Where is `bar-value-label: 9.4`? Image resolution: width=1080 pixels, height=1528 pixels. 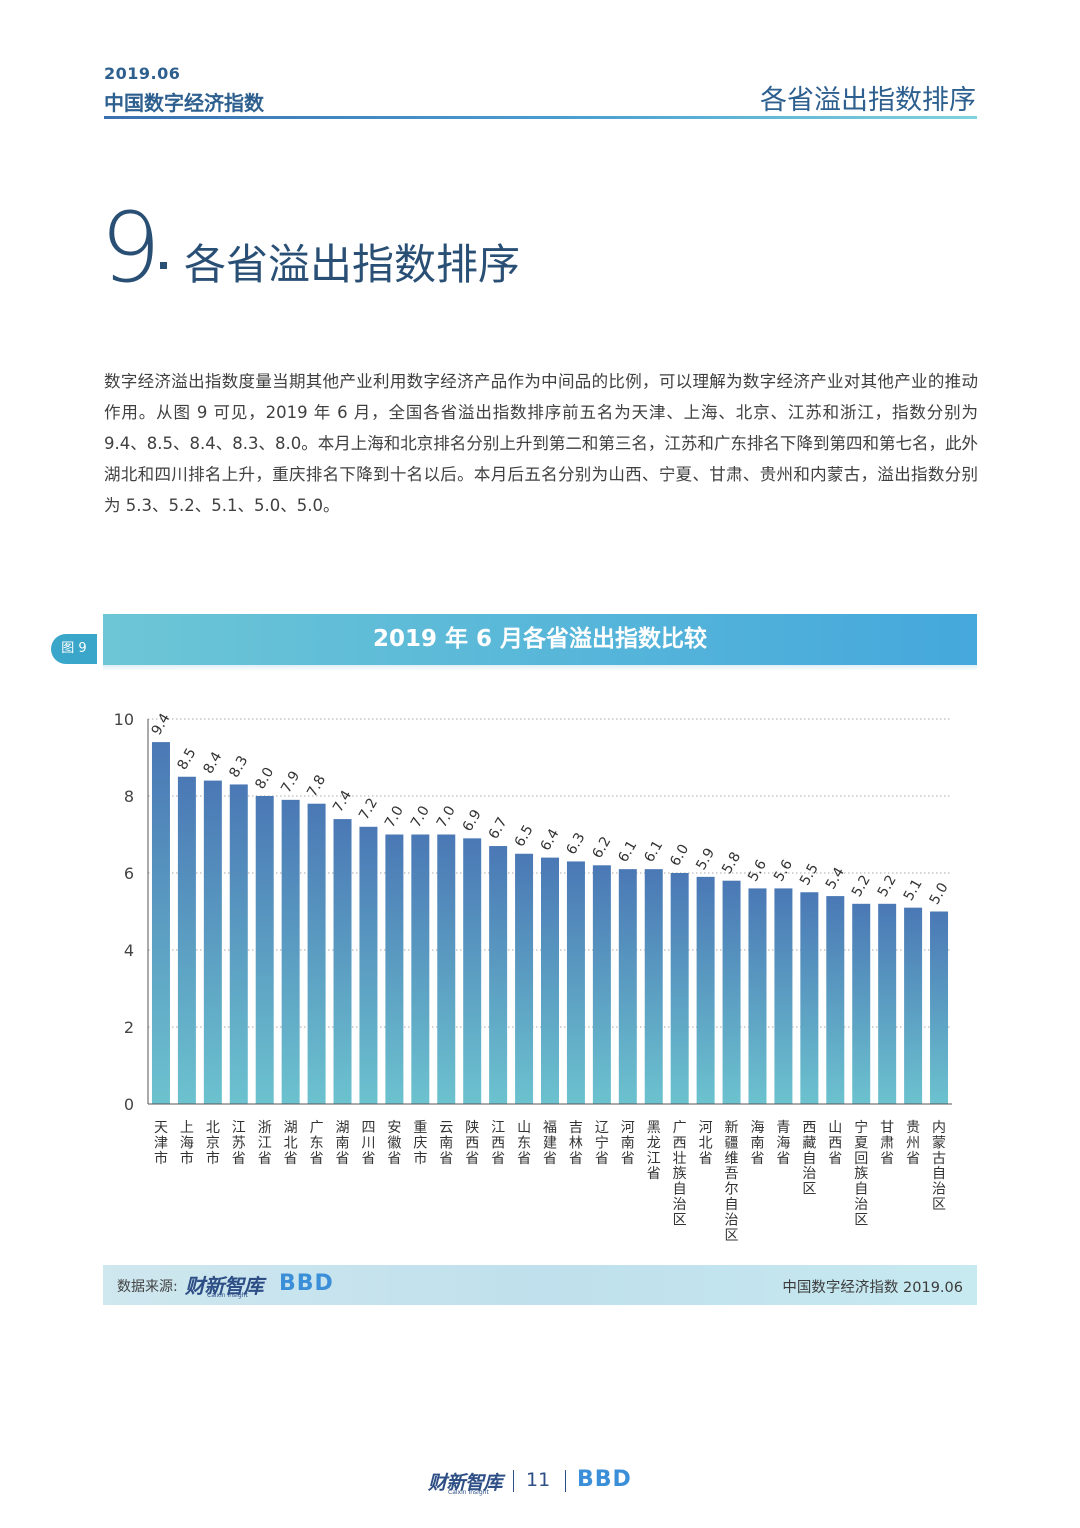
bar-value-label: 9.4 is located at coordinates (161, 724).